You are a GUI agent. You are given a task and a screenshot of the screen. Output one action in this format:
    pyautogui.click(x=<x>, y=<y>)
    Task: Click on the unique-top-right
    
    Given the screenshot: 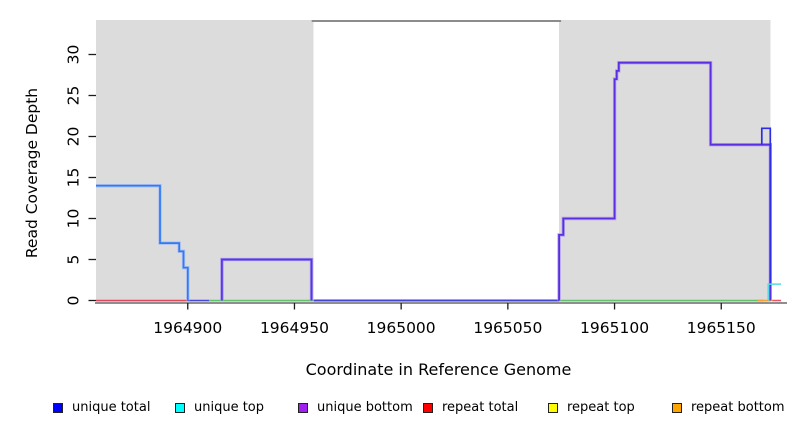 What is the action you would take?
    pyautogui.click(x=774, y=292)
    